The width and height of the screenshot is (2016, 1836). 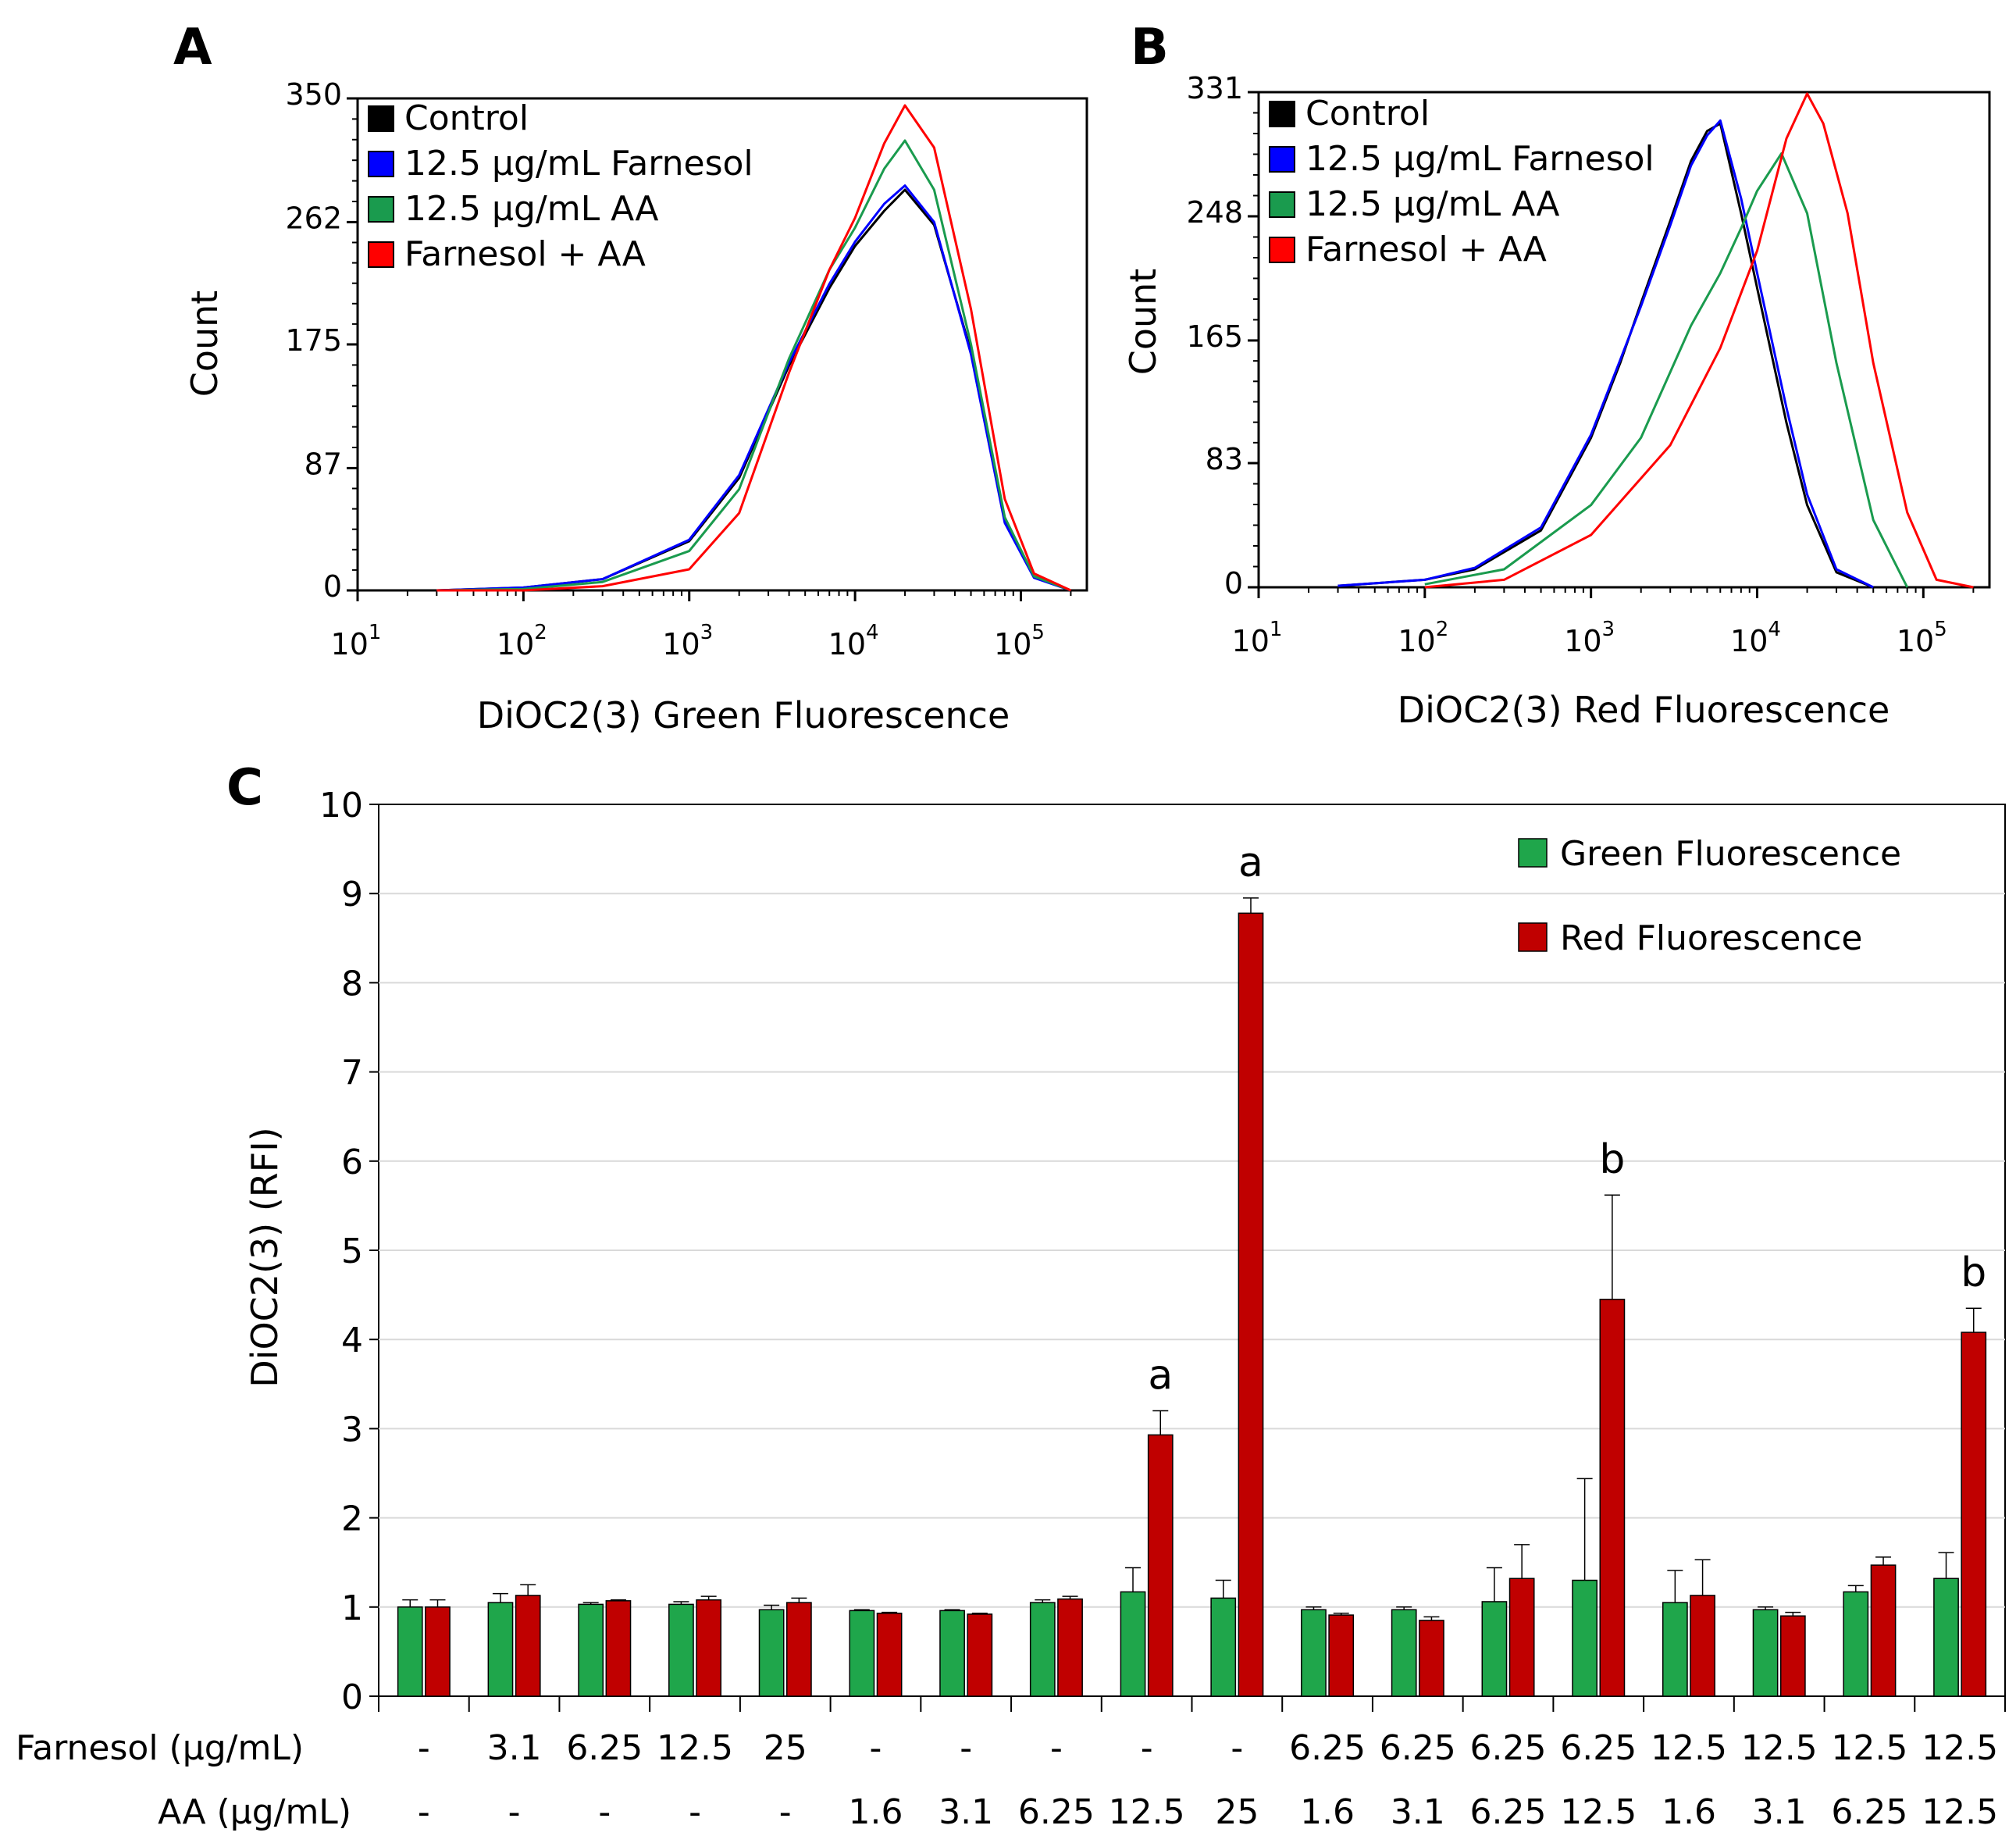 I want to click on panel-b-x-axis-label: DiOC2(3) Red Fluorescence, so click(x=1644, y=710).